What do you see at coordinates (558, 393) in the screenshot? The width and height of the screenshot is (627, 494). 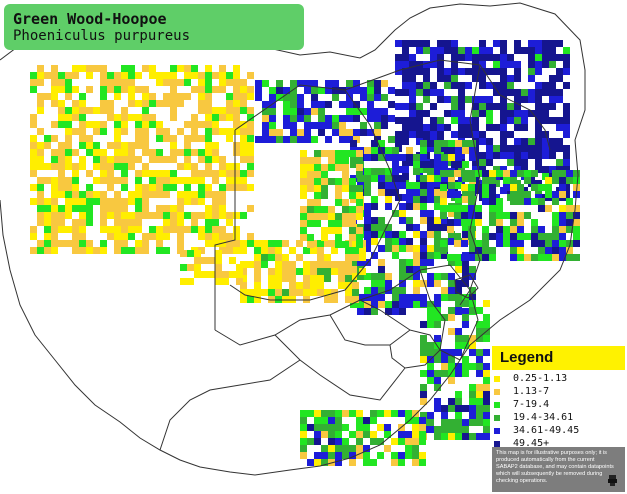 I see `legend-item: 1.13-7` at bounding box center [558, 393].